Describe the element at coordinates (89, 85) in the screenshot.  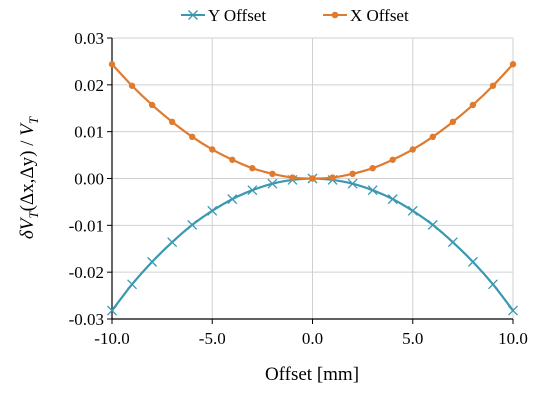
I see `y-tick-label: 0.02` at that location.